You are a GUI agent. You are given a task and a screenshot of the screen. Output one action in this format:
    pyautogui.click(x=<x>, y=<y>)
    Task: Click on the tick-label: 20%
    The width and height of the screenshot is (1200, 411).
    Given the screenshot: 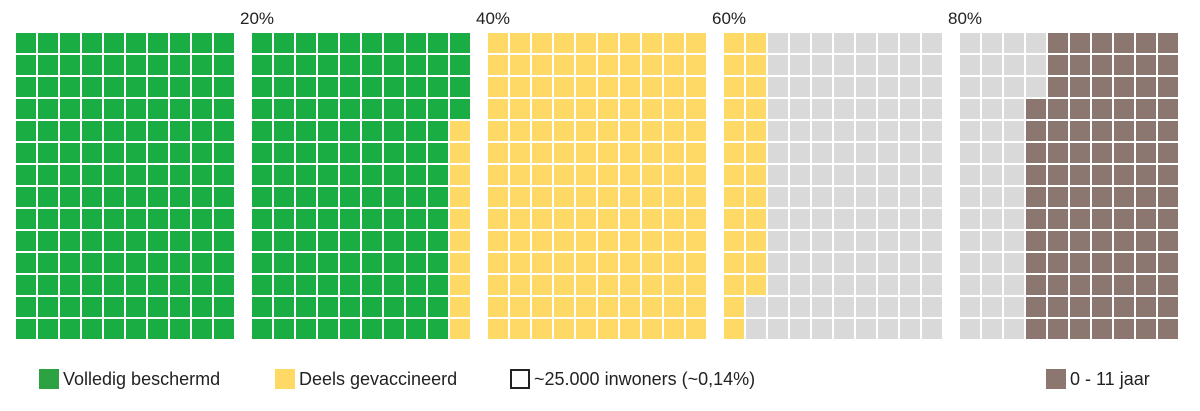 What is the action you would take?
    pyautogui.click(x=257, y=18)
    